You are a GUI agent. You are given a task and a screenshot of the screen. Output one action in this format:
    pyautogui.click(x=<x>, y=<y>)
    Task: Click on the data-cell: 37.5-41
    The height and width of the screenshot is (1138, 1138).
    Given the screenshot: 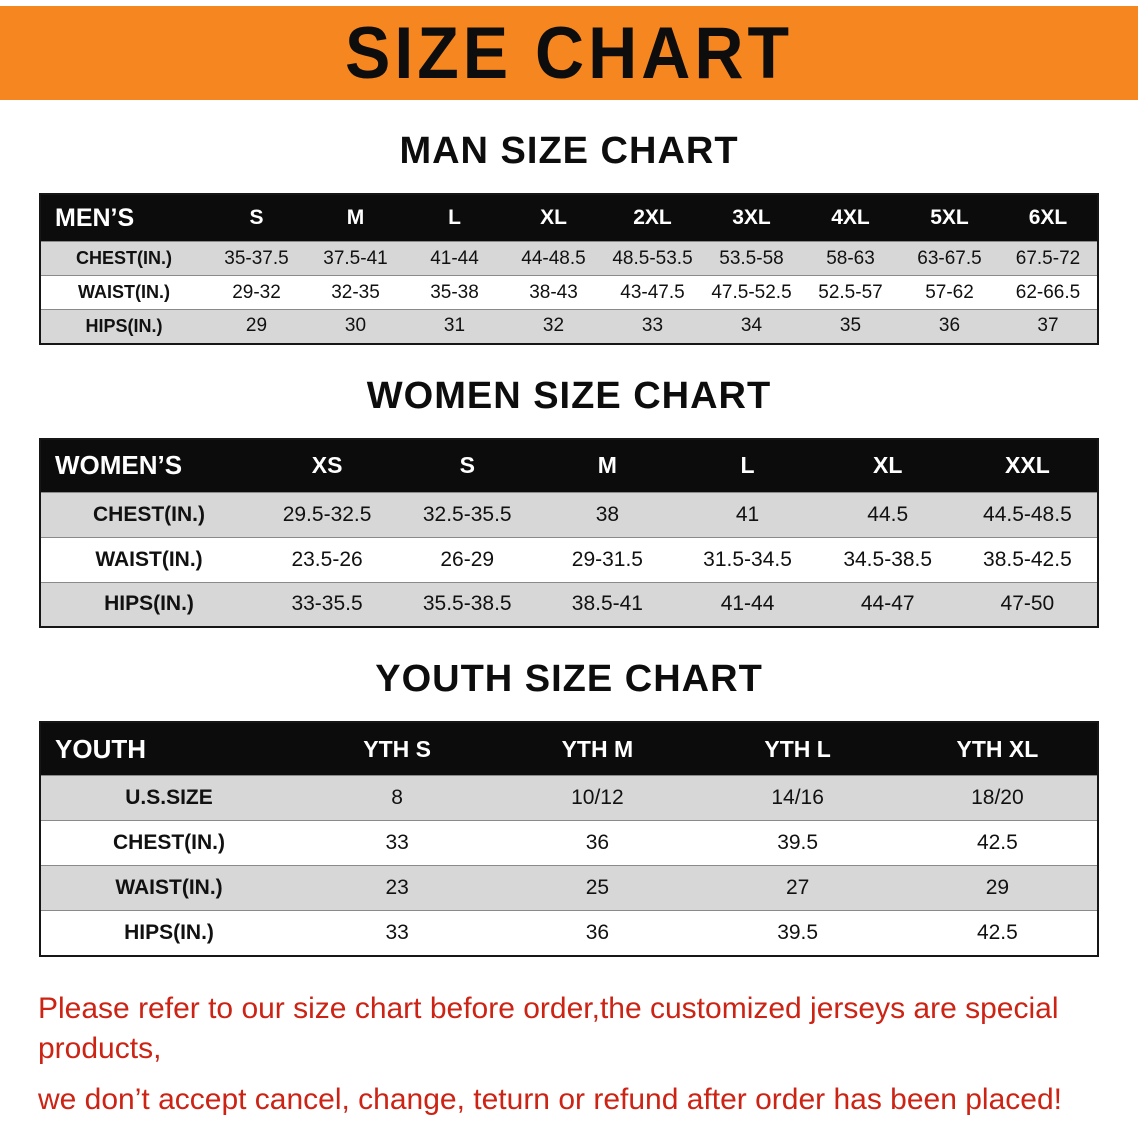 What is the action you would take?
    pyautogui.click(x=355, y=258)
    